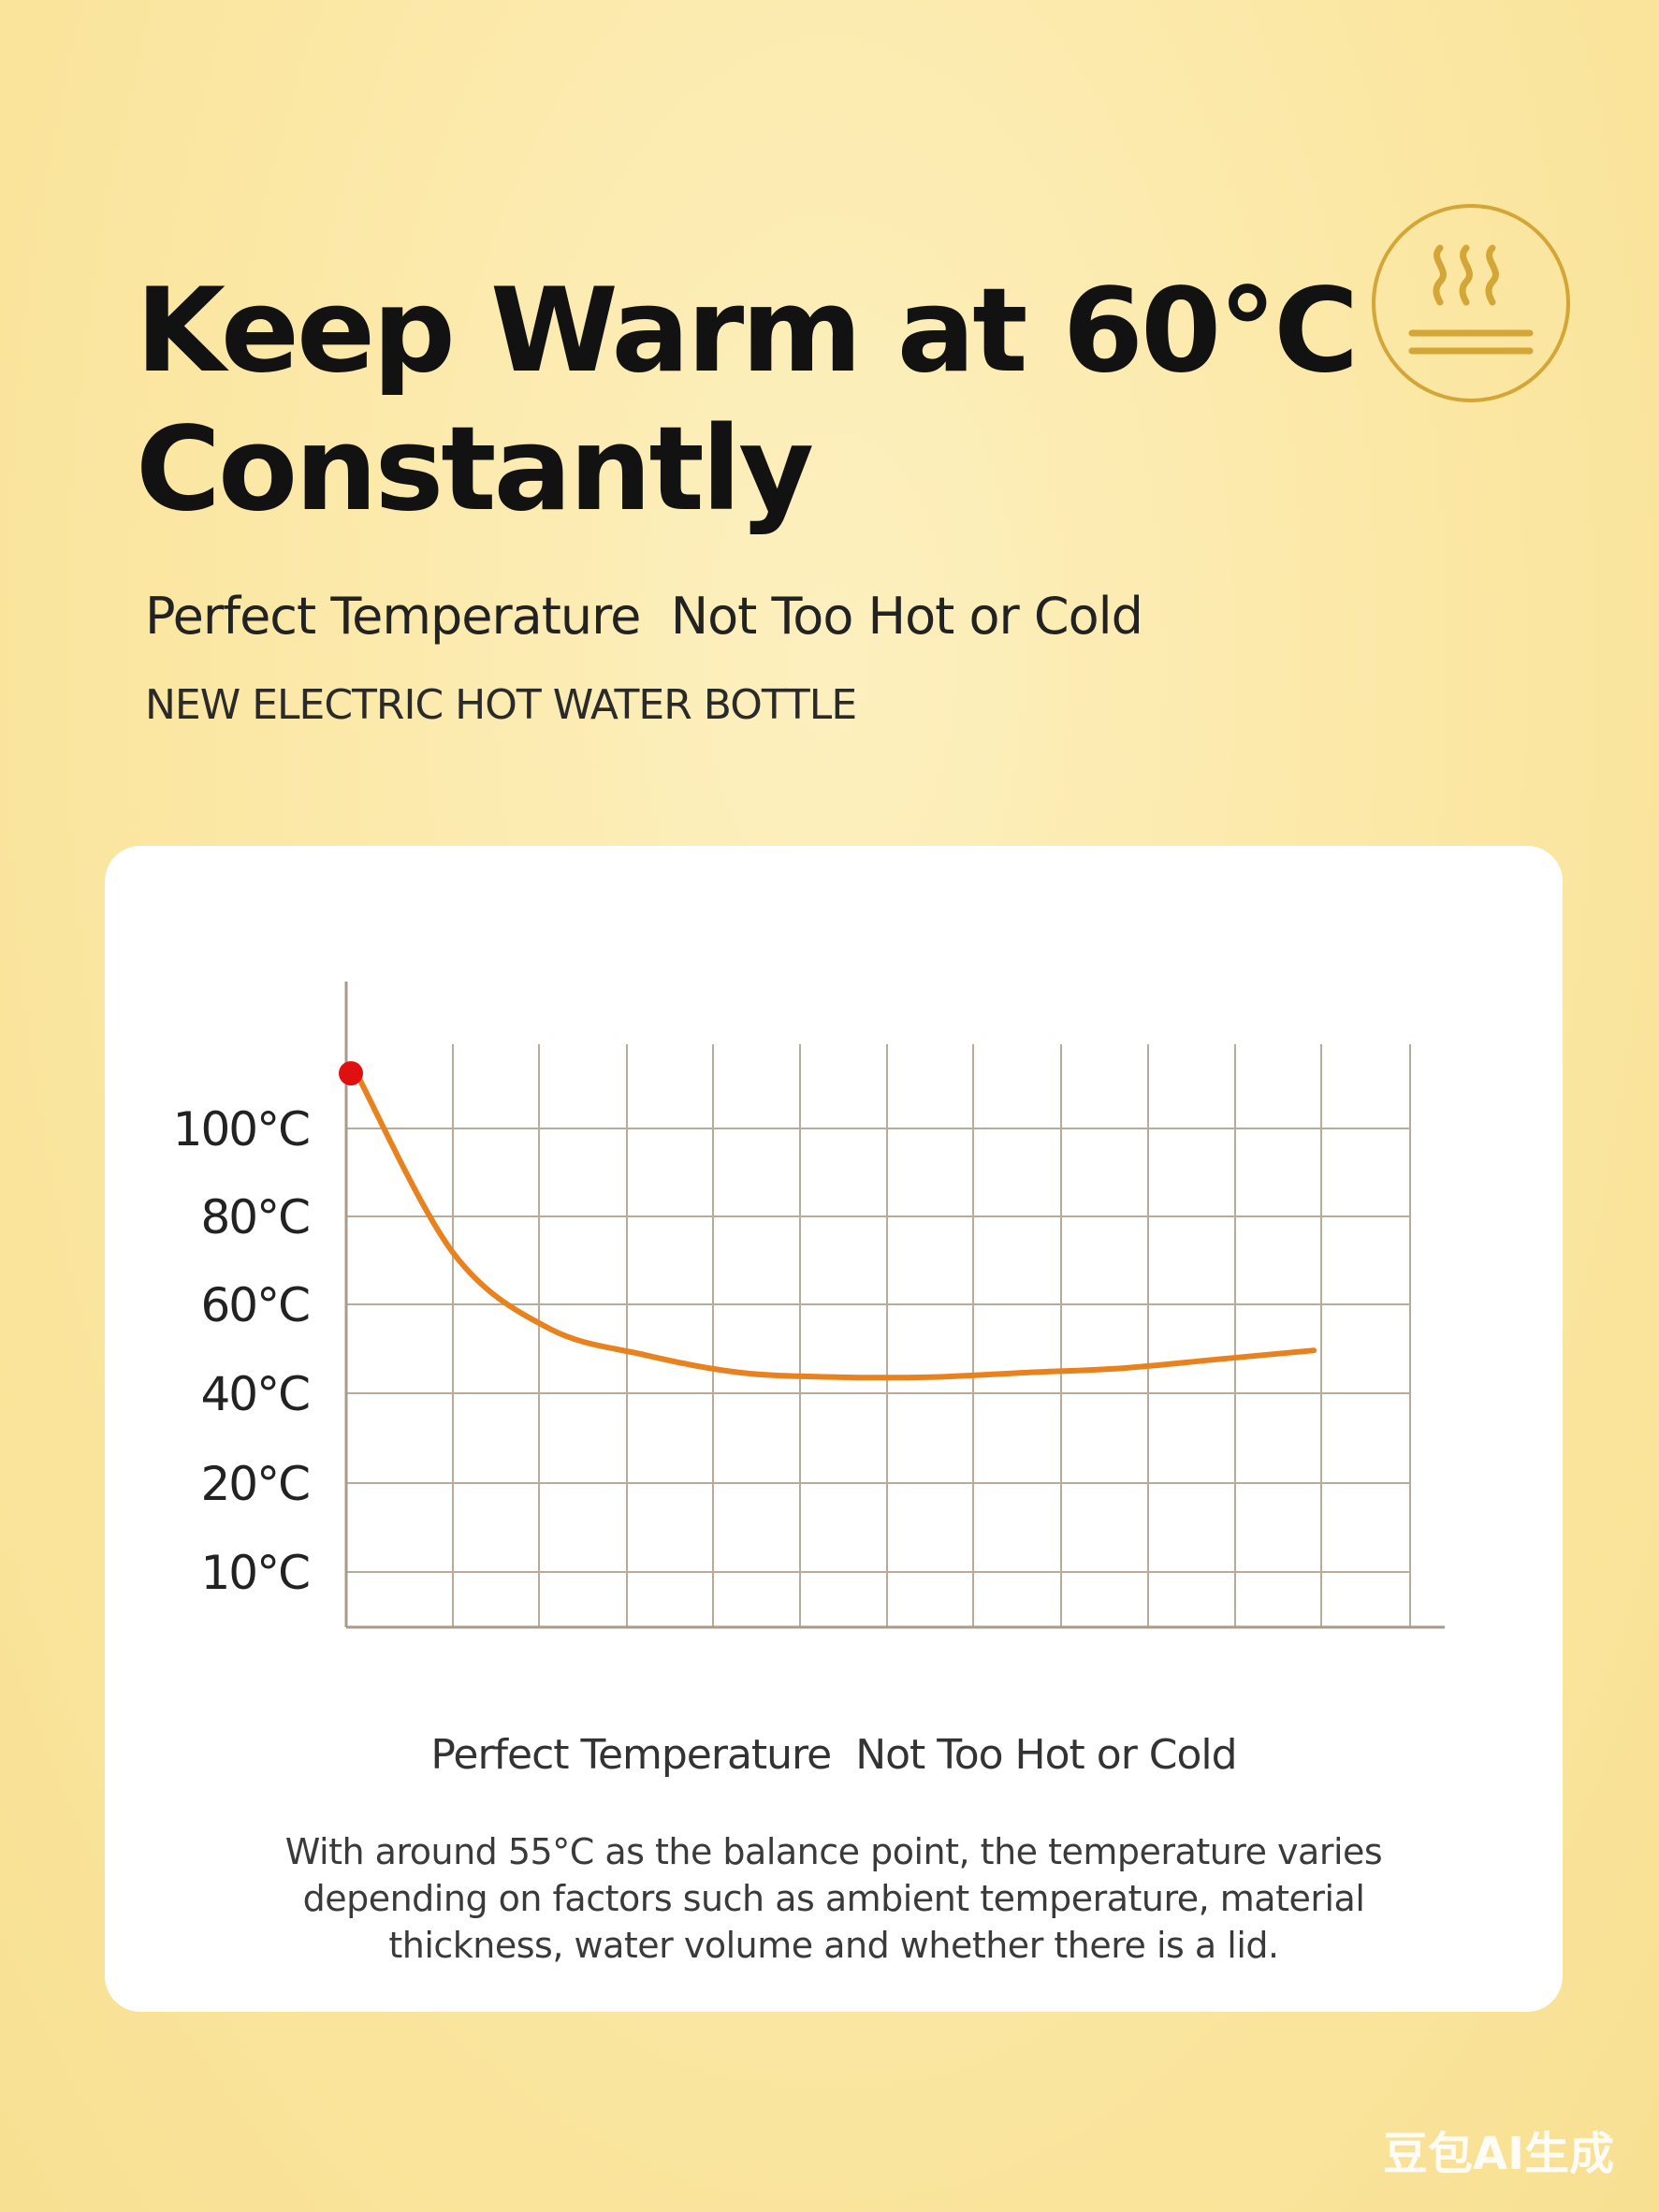  What do you see at coordinates (255, 1484) in the screenshot?
I see `y-tick-label: 20°C` at bounding box center [255, 1484].